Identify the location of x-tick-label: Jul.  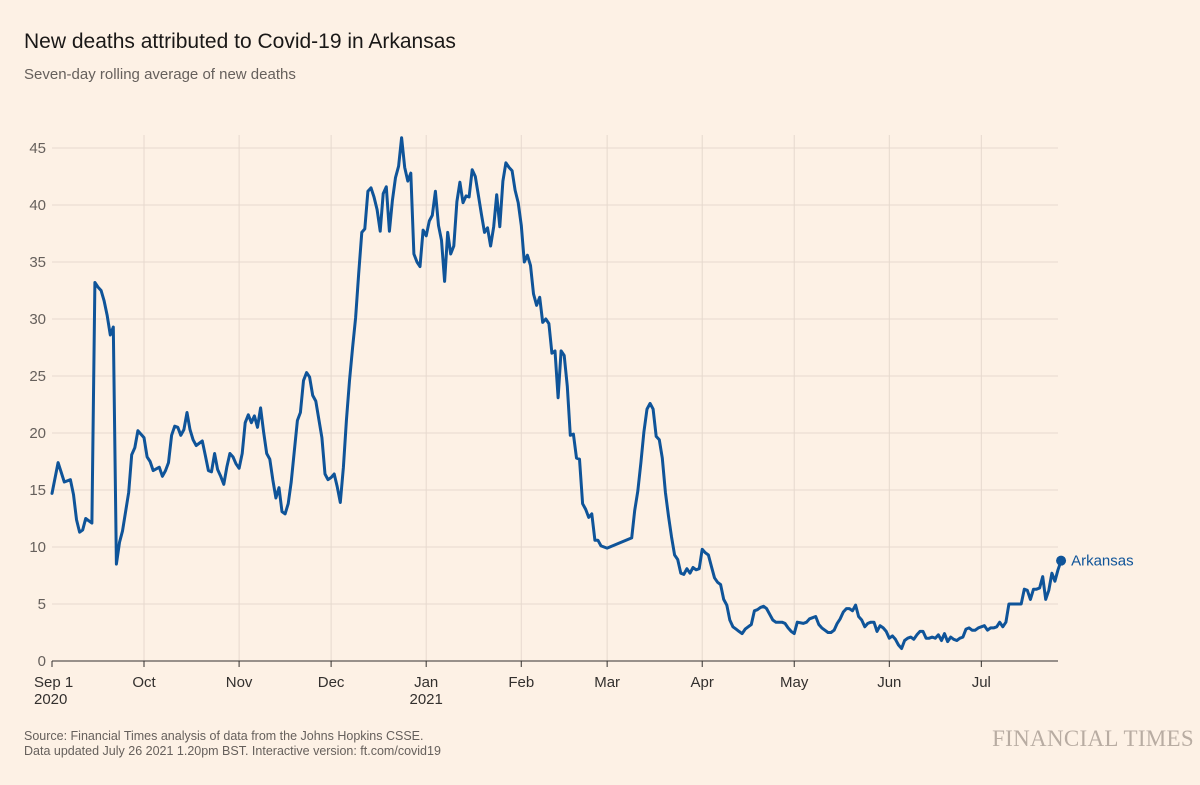
(981, 682).